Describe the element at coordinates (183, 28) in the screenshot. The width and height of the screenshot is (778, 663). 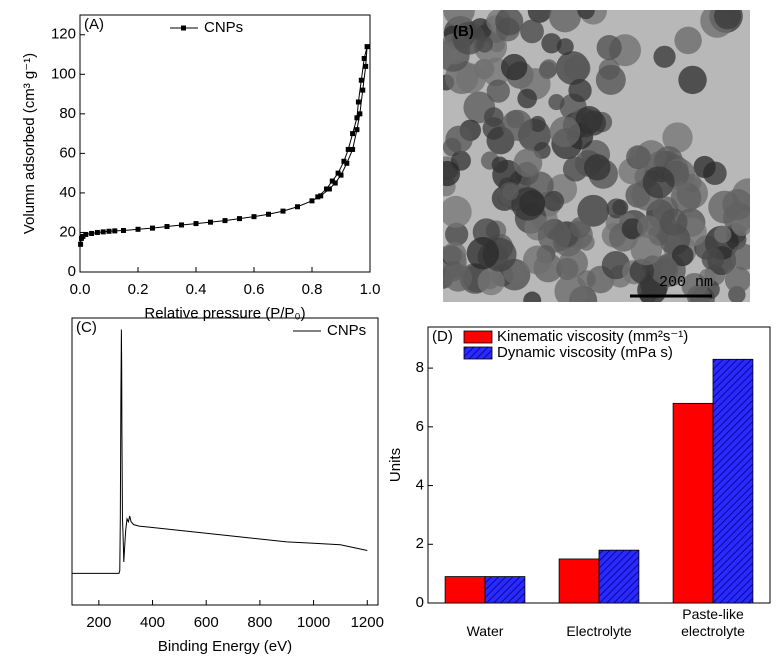
I see `legend-marker` at that location.